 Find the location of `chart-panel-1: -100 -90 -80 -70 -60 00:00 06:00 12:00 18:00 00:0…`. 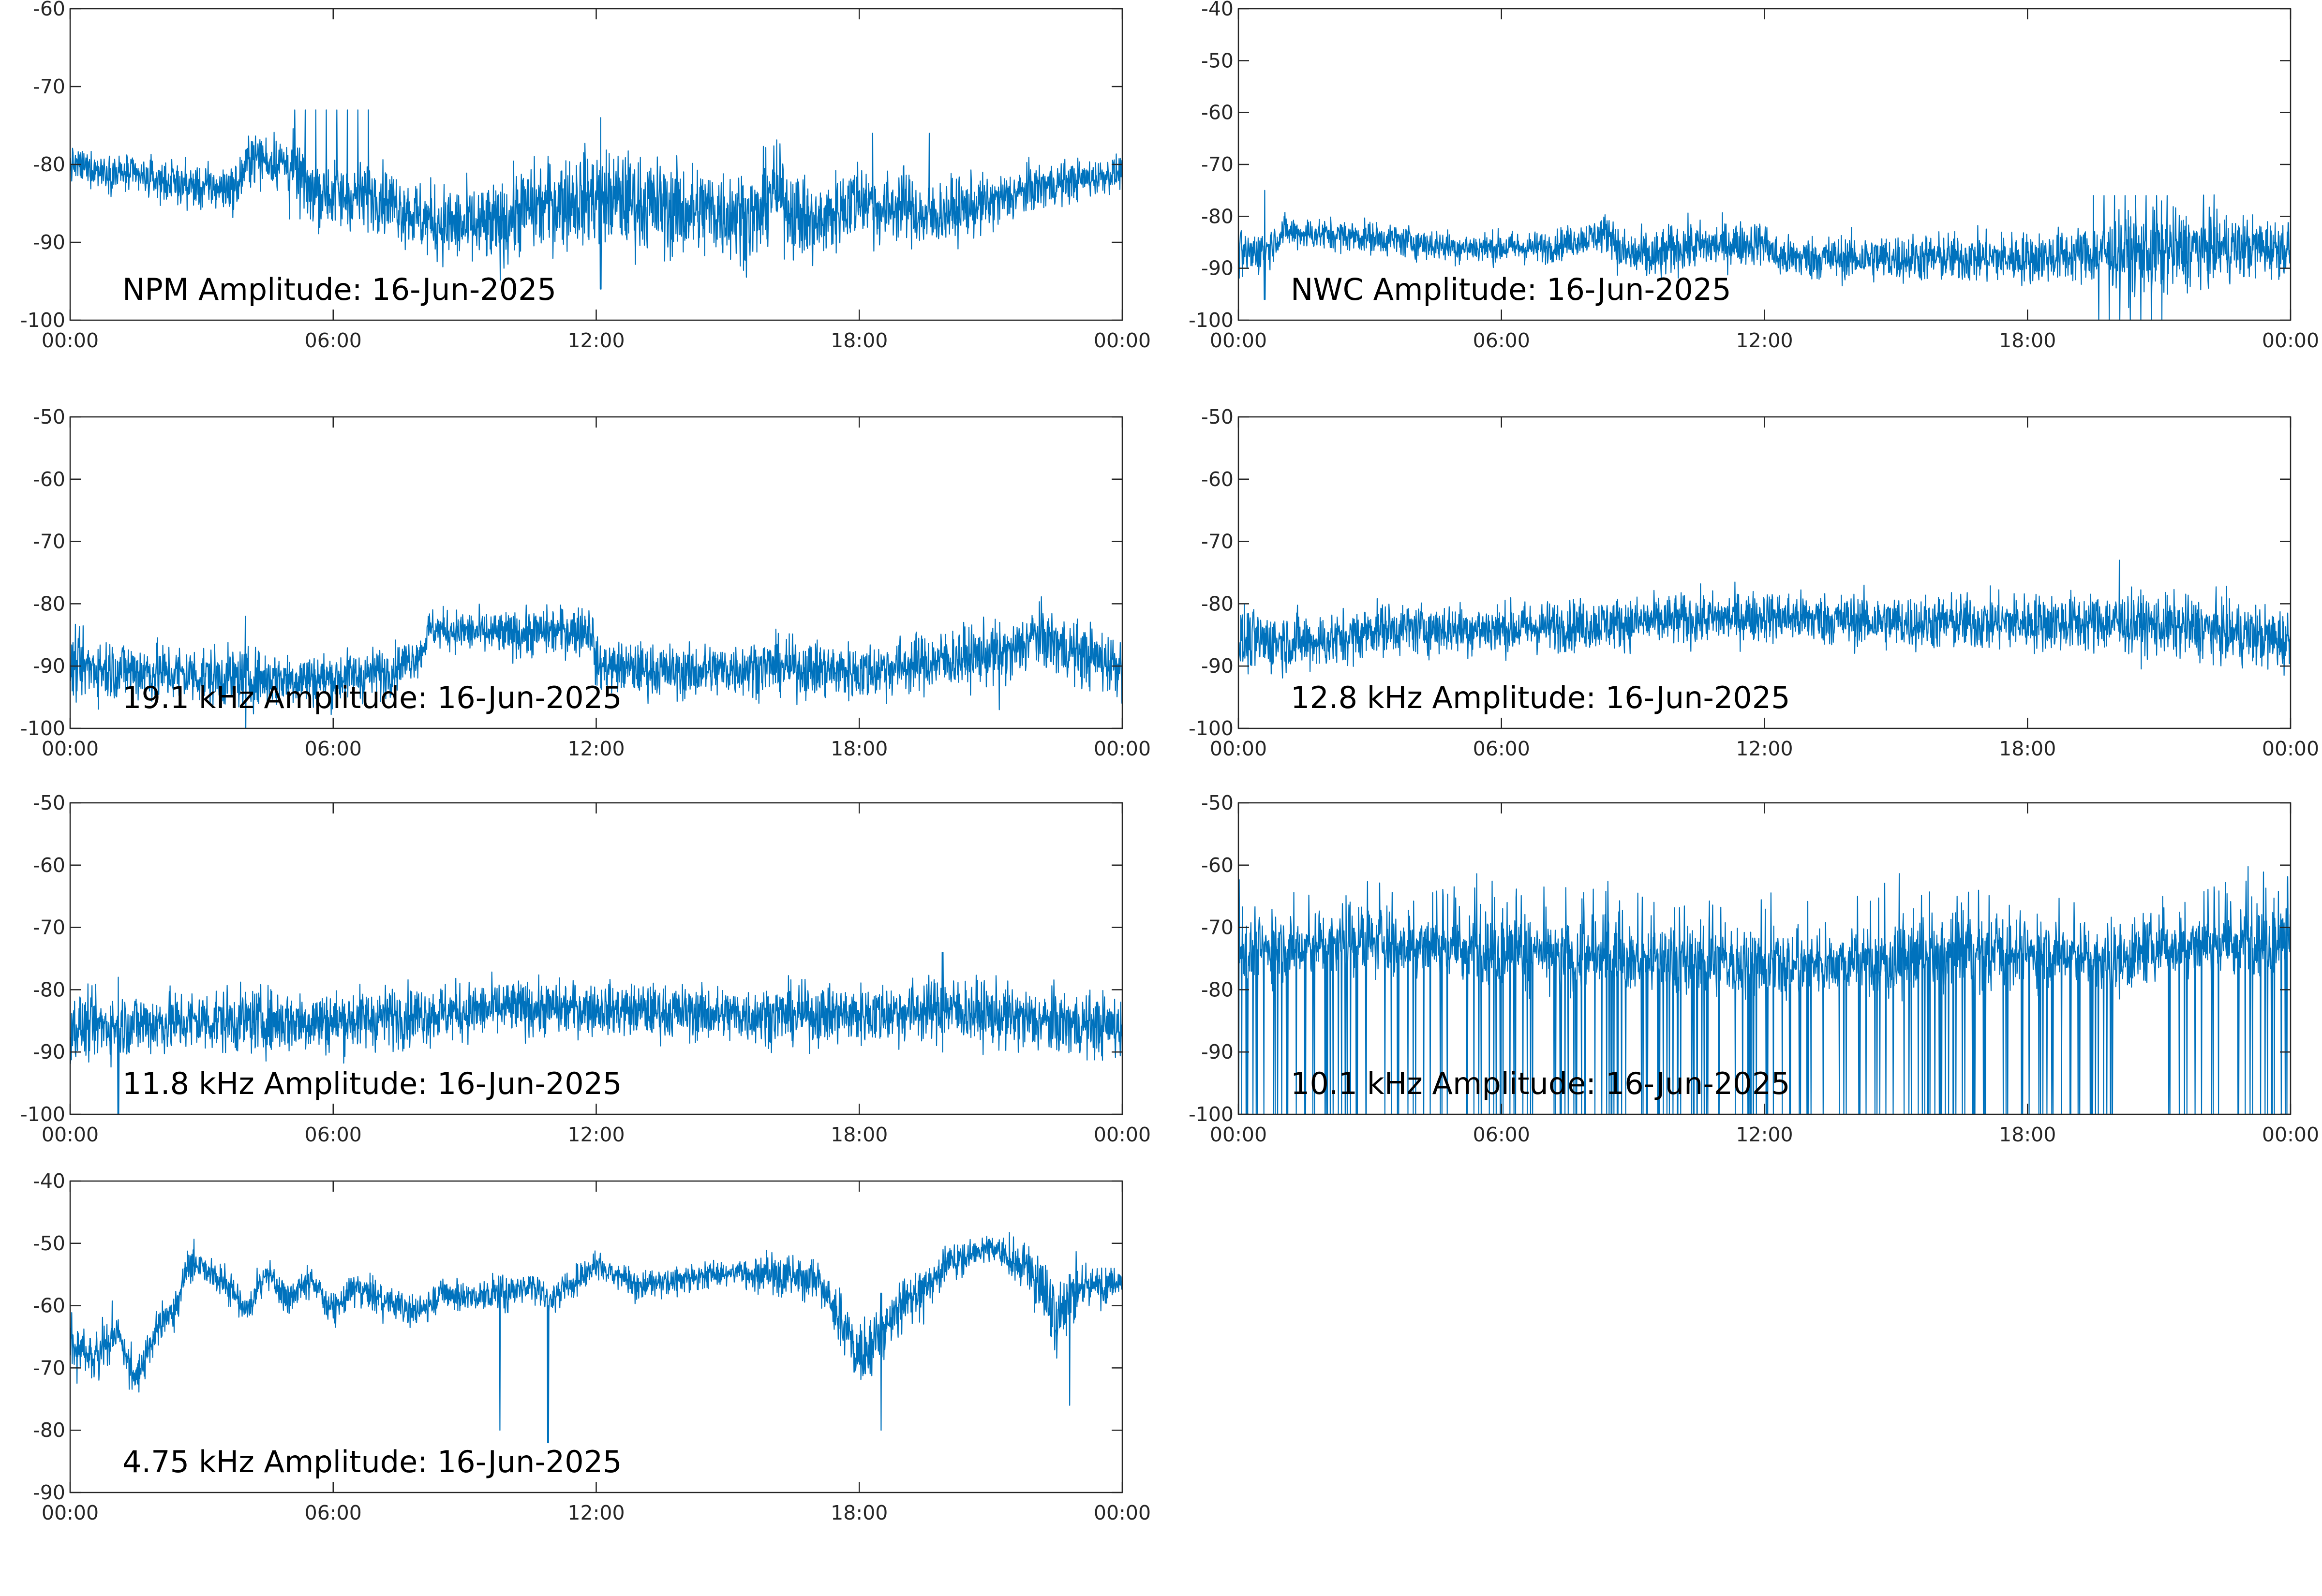

chart-panel-1: -100 -90 -80 -70 -60 00:00 06:00 12:00 18:00 00:0… is located at coordinates (585, 176).